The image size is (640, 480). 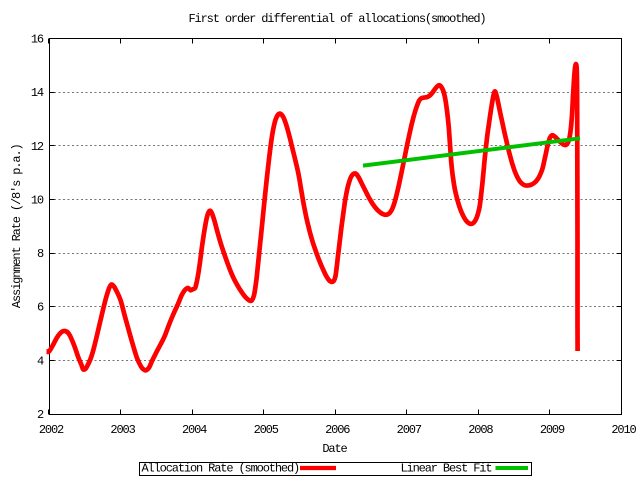 What do you see at coordinates (480, 430) in the screenshot?
I see `svg-text: 2008` at bounding box center [480, 430].